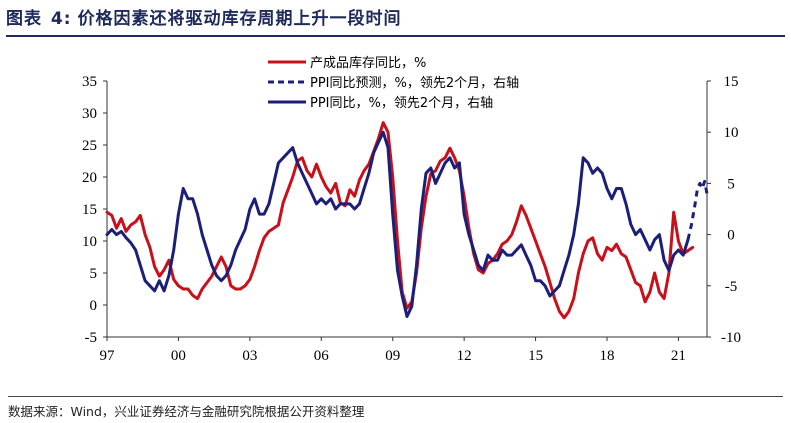 Image resolution: width=791 pixels, height=423 pixels. I want to click on left-tick-label: 35, so click(89, 82).